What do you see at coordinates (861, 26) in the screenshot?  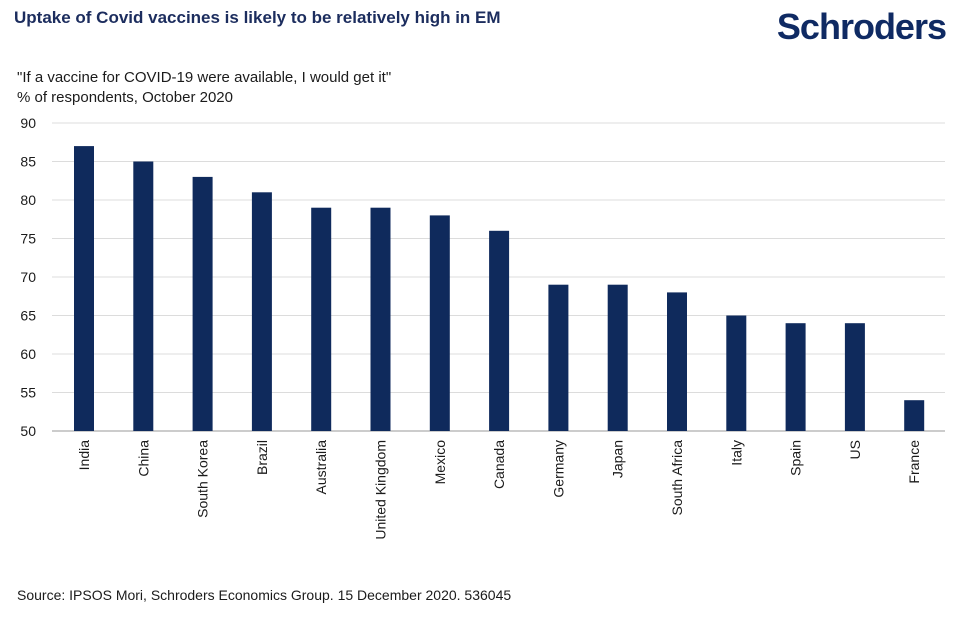 I see `schroders-logo: Schroders` at bounding box center [861, 26].